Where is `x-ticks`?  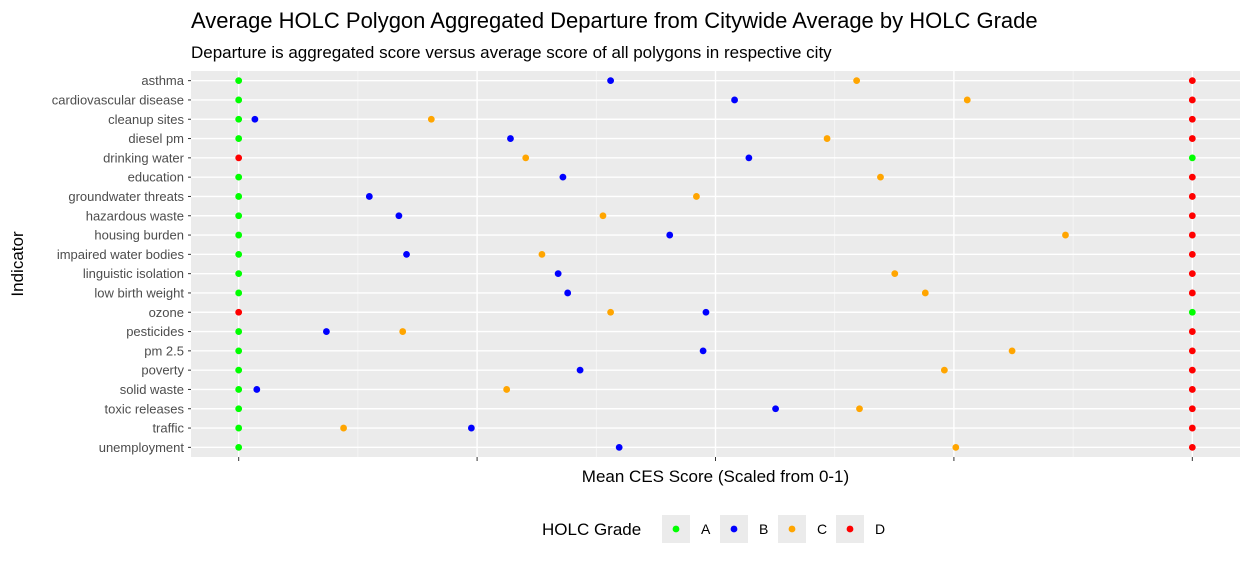
x-ticks is located at coordinates (715, 459).